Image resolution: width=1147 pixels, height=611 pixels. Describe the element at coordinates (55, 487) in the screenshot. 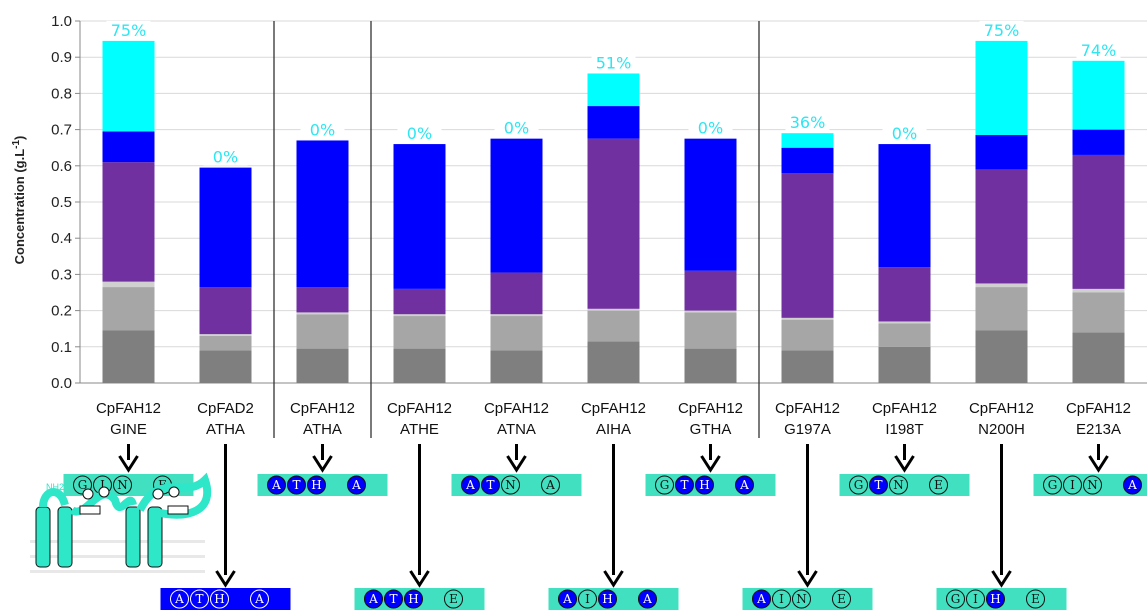

I see `nh2-label: NH2` at that location.